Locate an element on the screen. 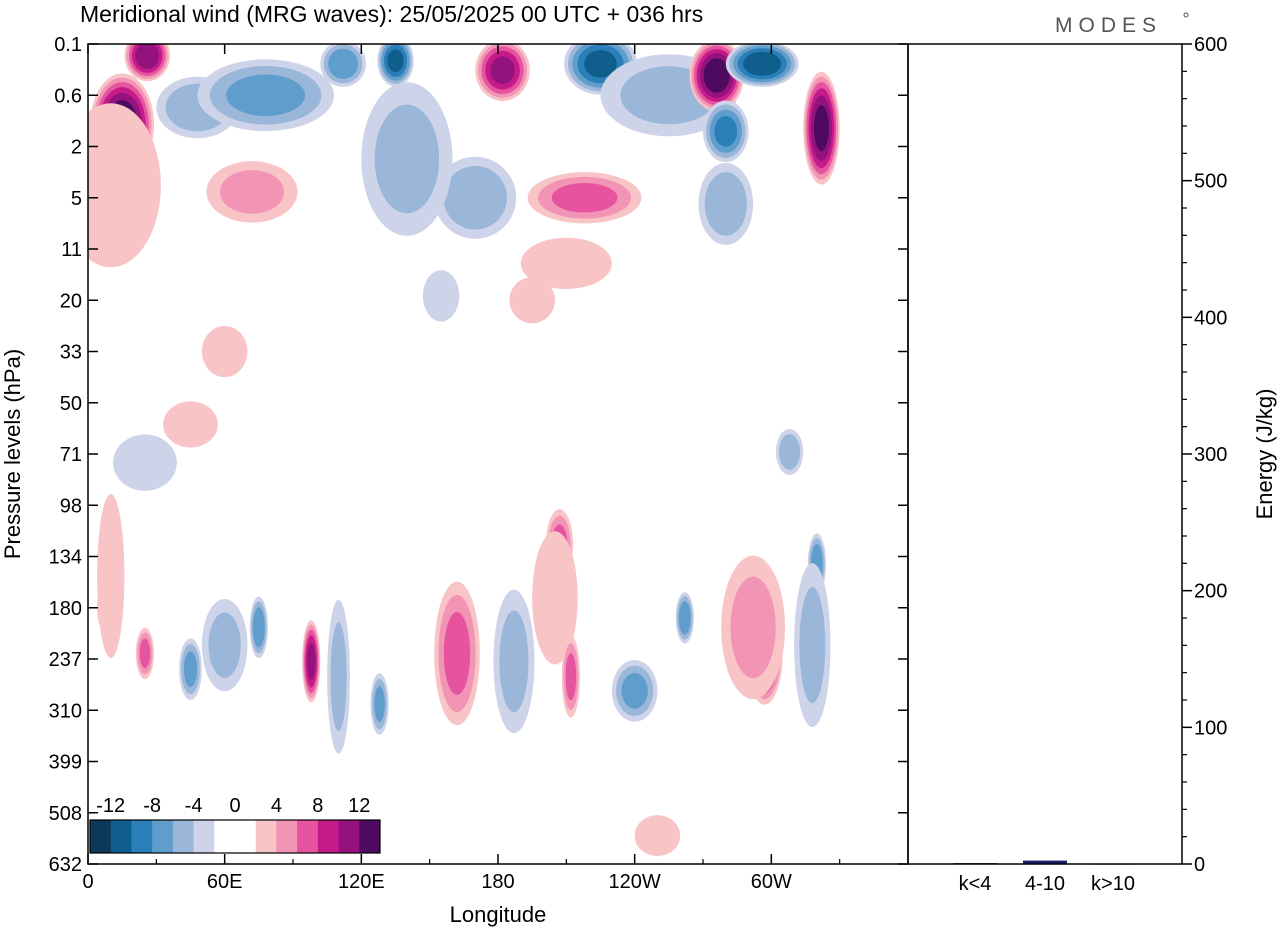 The height and width of the screenshot is (930, 1280). colorbar: -12 -8 -4 0 4 8 12 is located at coordinates (235, 820).